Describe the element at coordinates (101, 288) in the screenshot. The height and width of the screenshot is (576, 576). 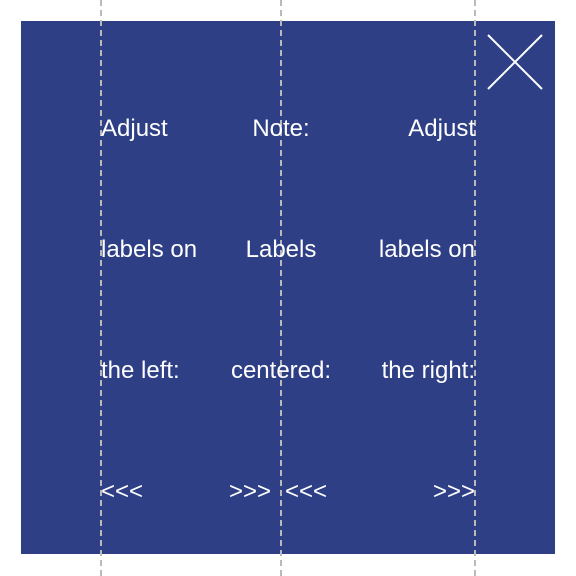
I see `left-alignment-guide` at that location.